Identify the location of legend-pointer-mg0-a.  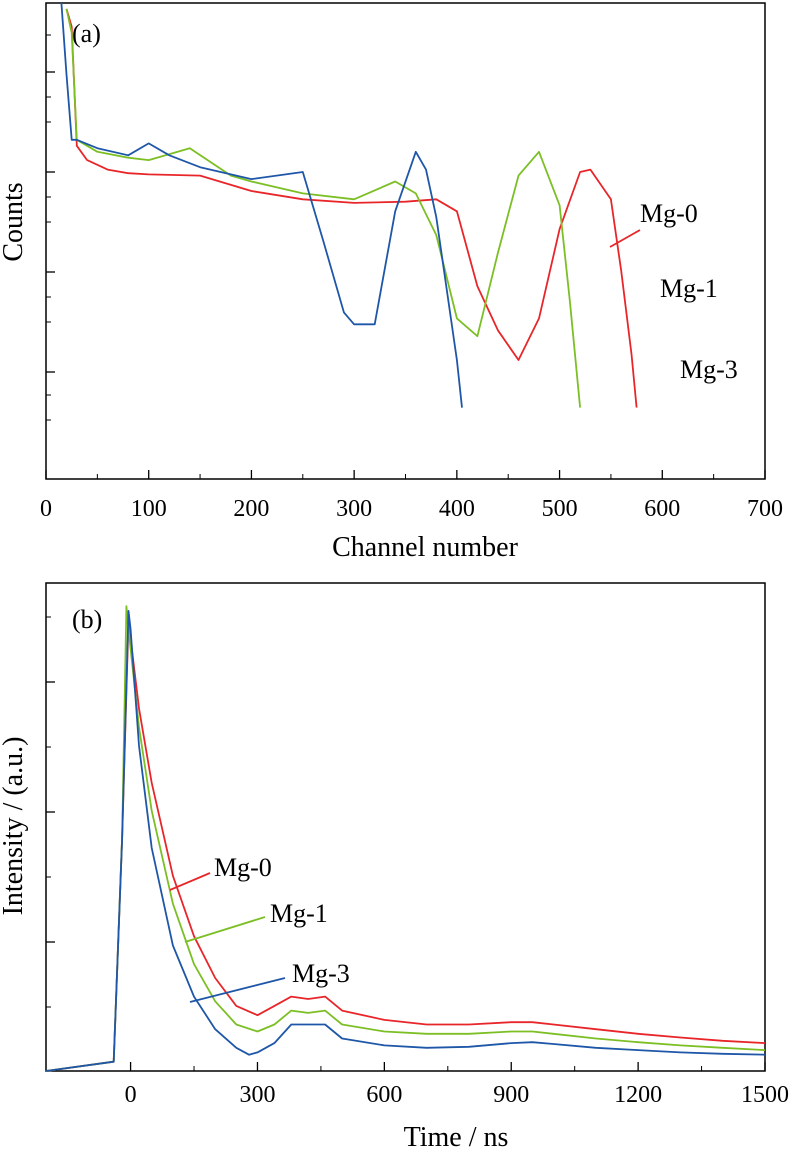
(625, 238).